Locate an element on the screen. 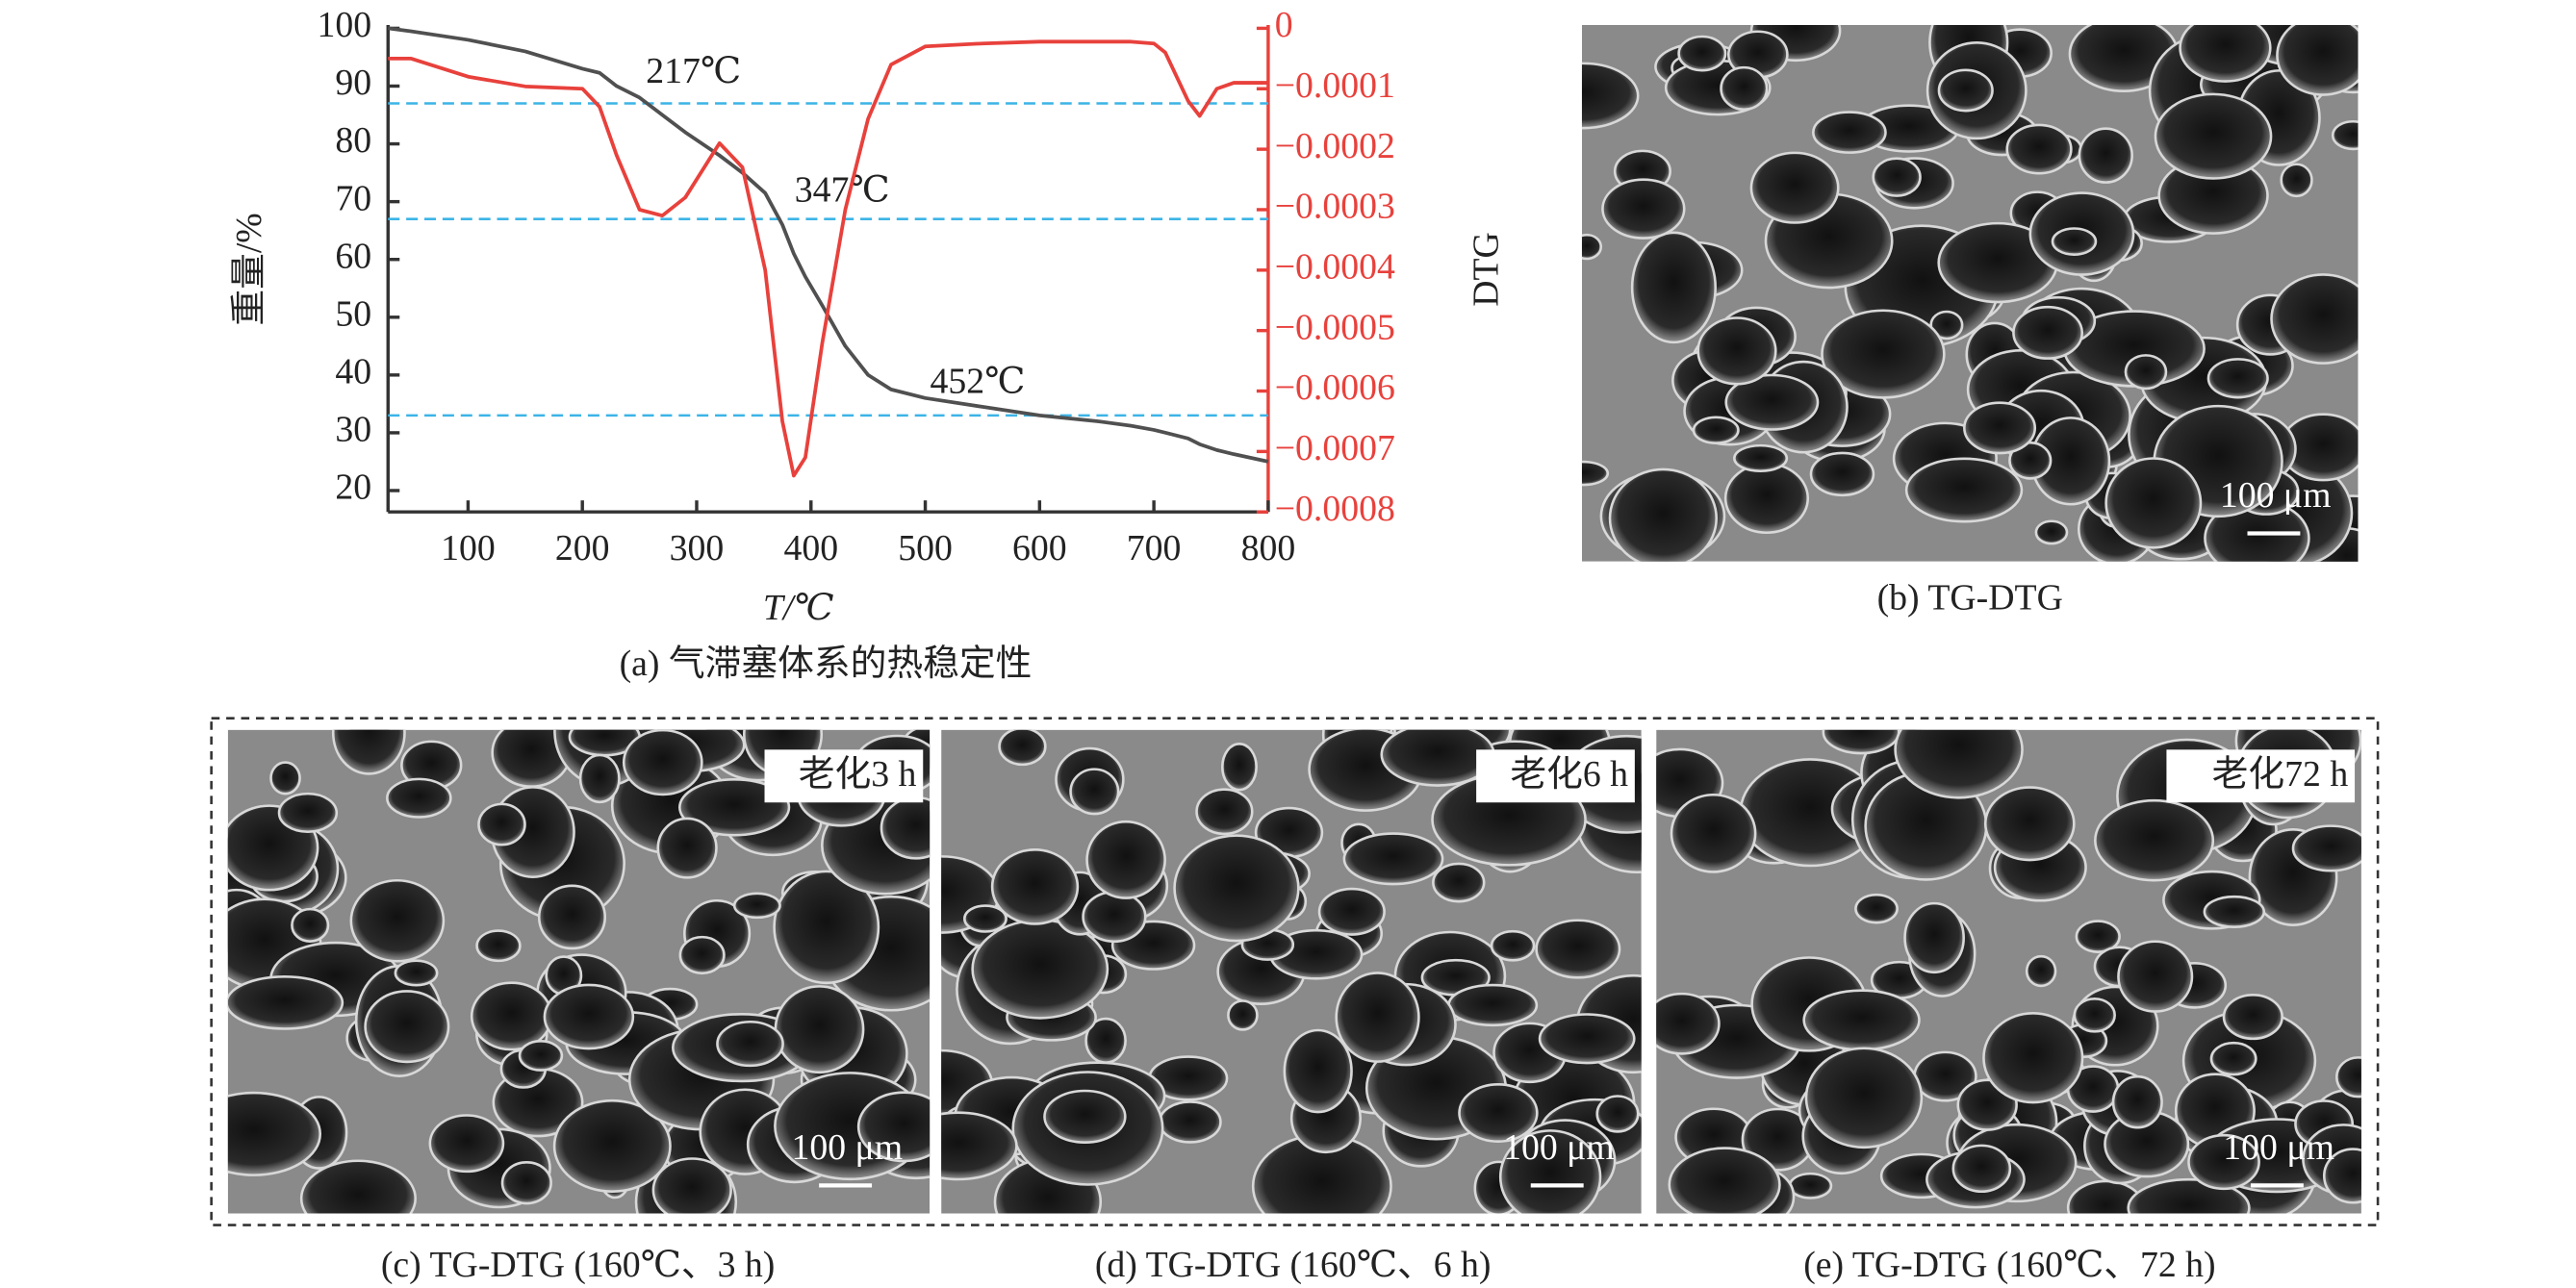 The height and width of the screenshot is (1288, 2576). y2-tick-label: −0.0008 is located at coordinates (1335, 509).